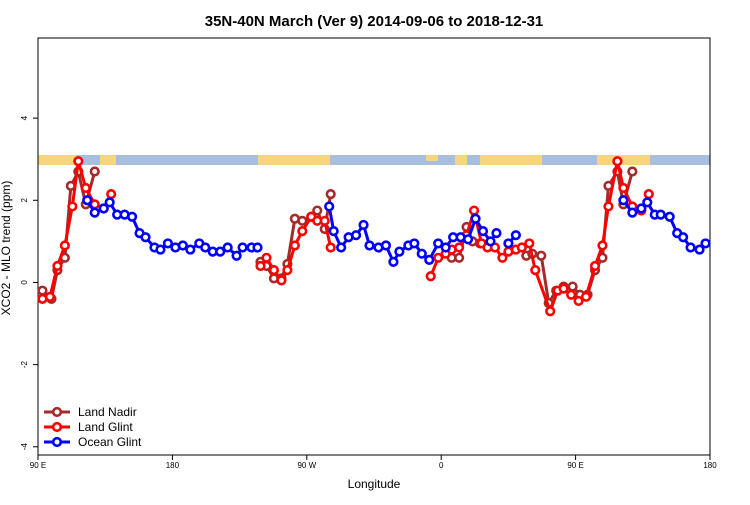 Image resolution: width=750 pixels, height=505 pixels. I want to click on y-tick-label: 4, so click(24, 117).